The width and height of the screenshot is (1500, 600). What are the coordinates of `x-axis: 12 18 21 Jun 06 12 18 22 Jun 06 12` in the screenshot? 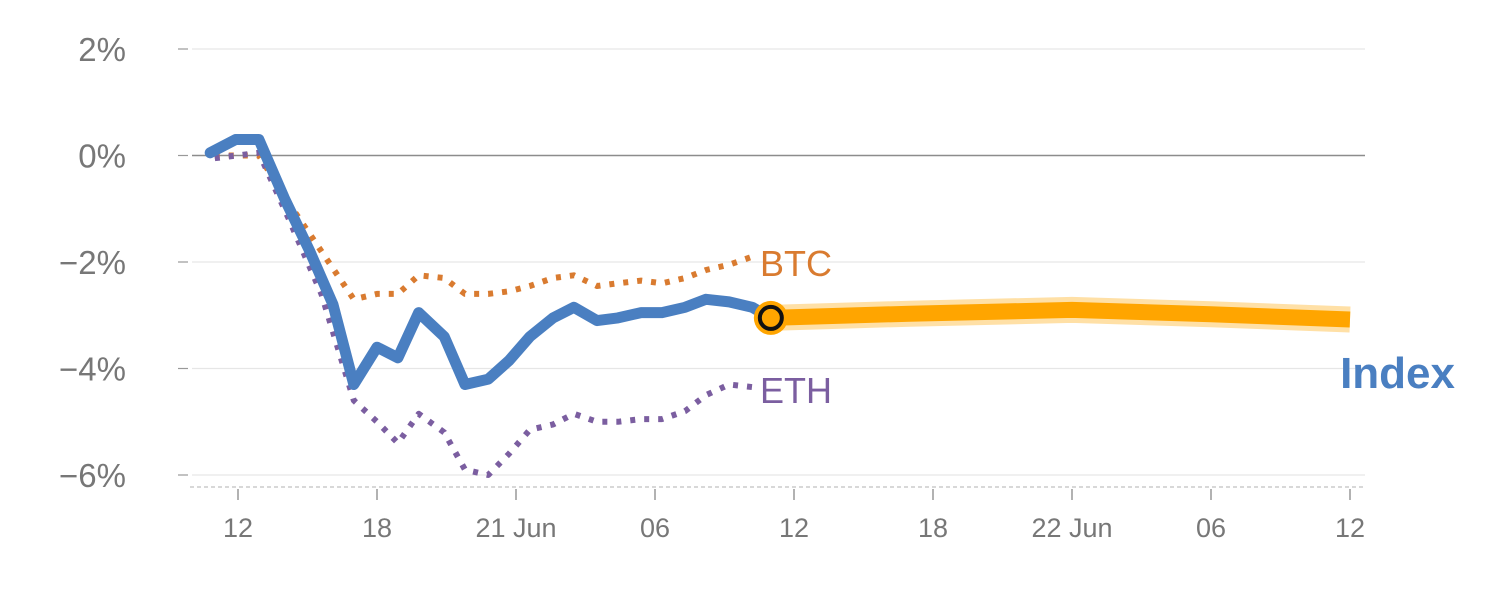 It's located at (777, 514).